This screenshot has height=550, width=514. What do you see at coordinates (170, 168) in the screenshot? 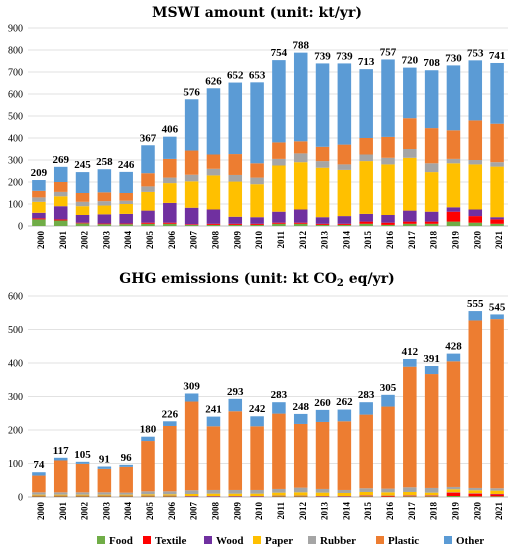
I see `chart1-bar-plastic-2006` at bounding box center [170, 168].